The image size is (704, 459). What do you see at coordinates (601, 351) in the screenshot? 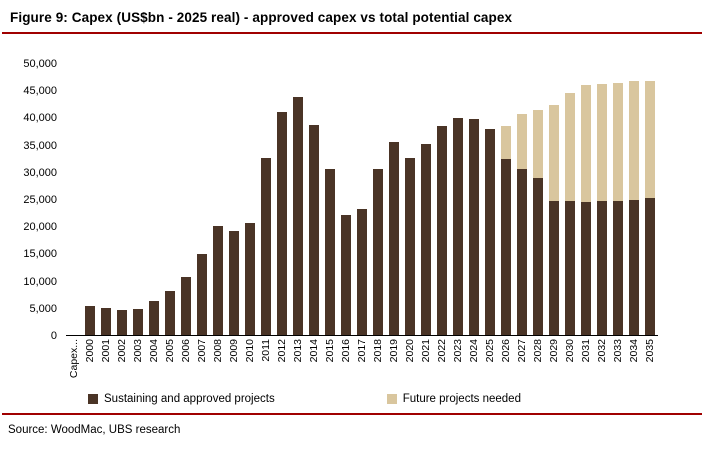
I see `x-axis-label: 2032` at bounding box center [601, 351].